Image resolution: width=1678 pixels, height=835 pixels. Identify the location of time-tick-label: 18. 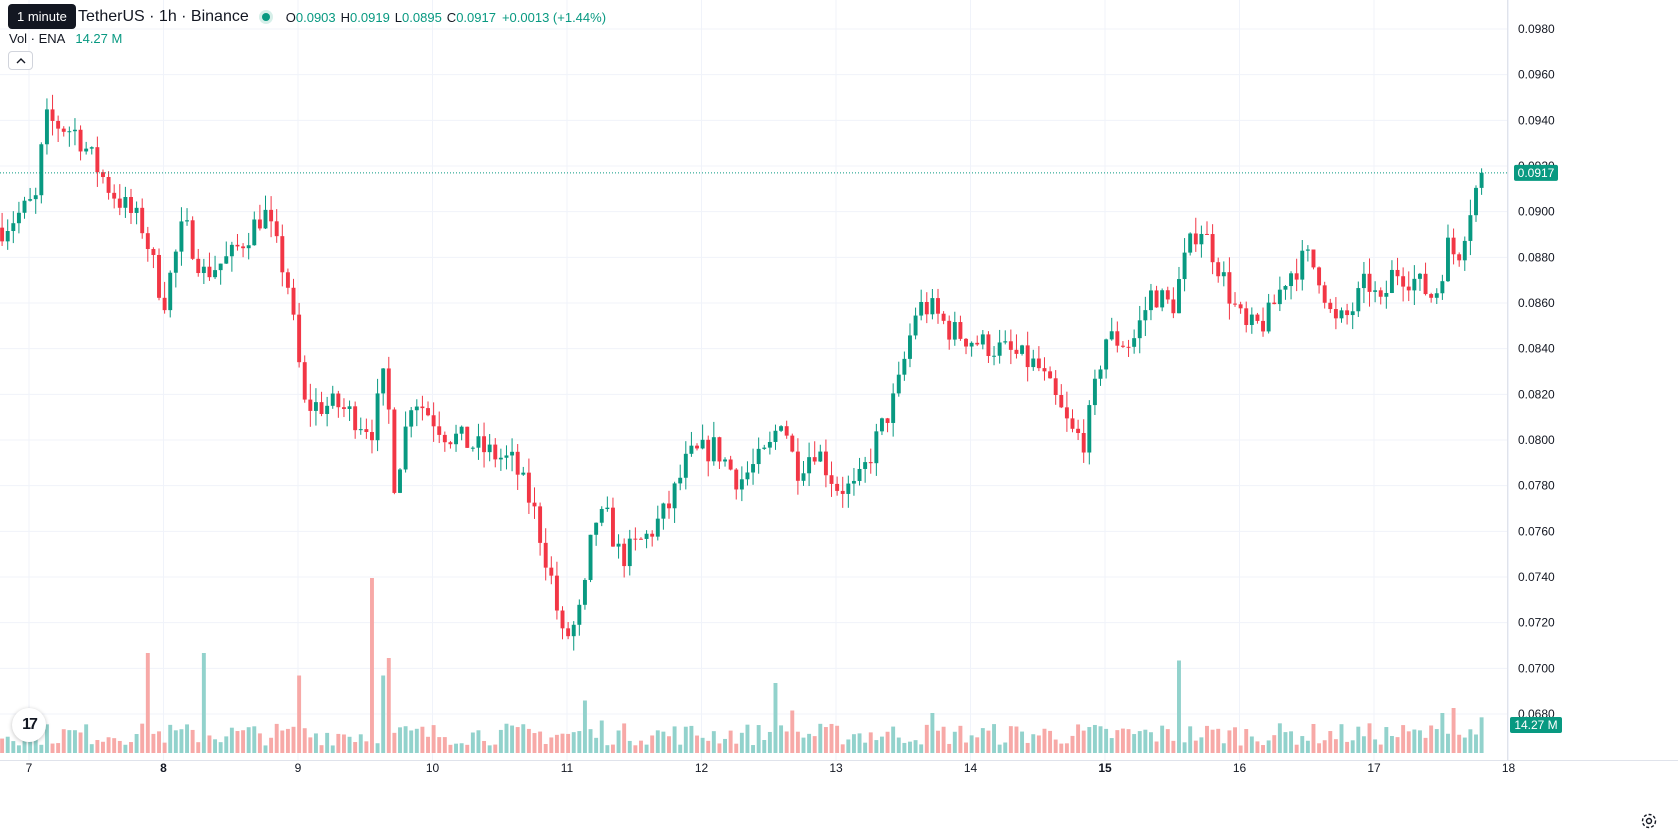
(1509, 768).